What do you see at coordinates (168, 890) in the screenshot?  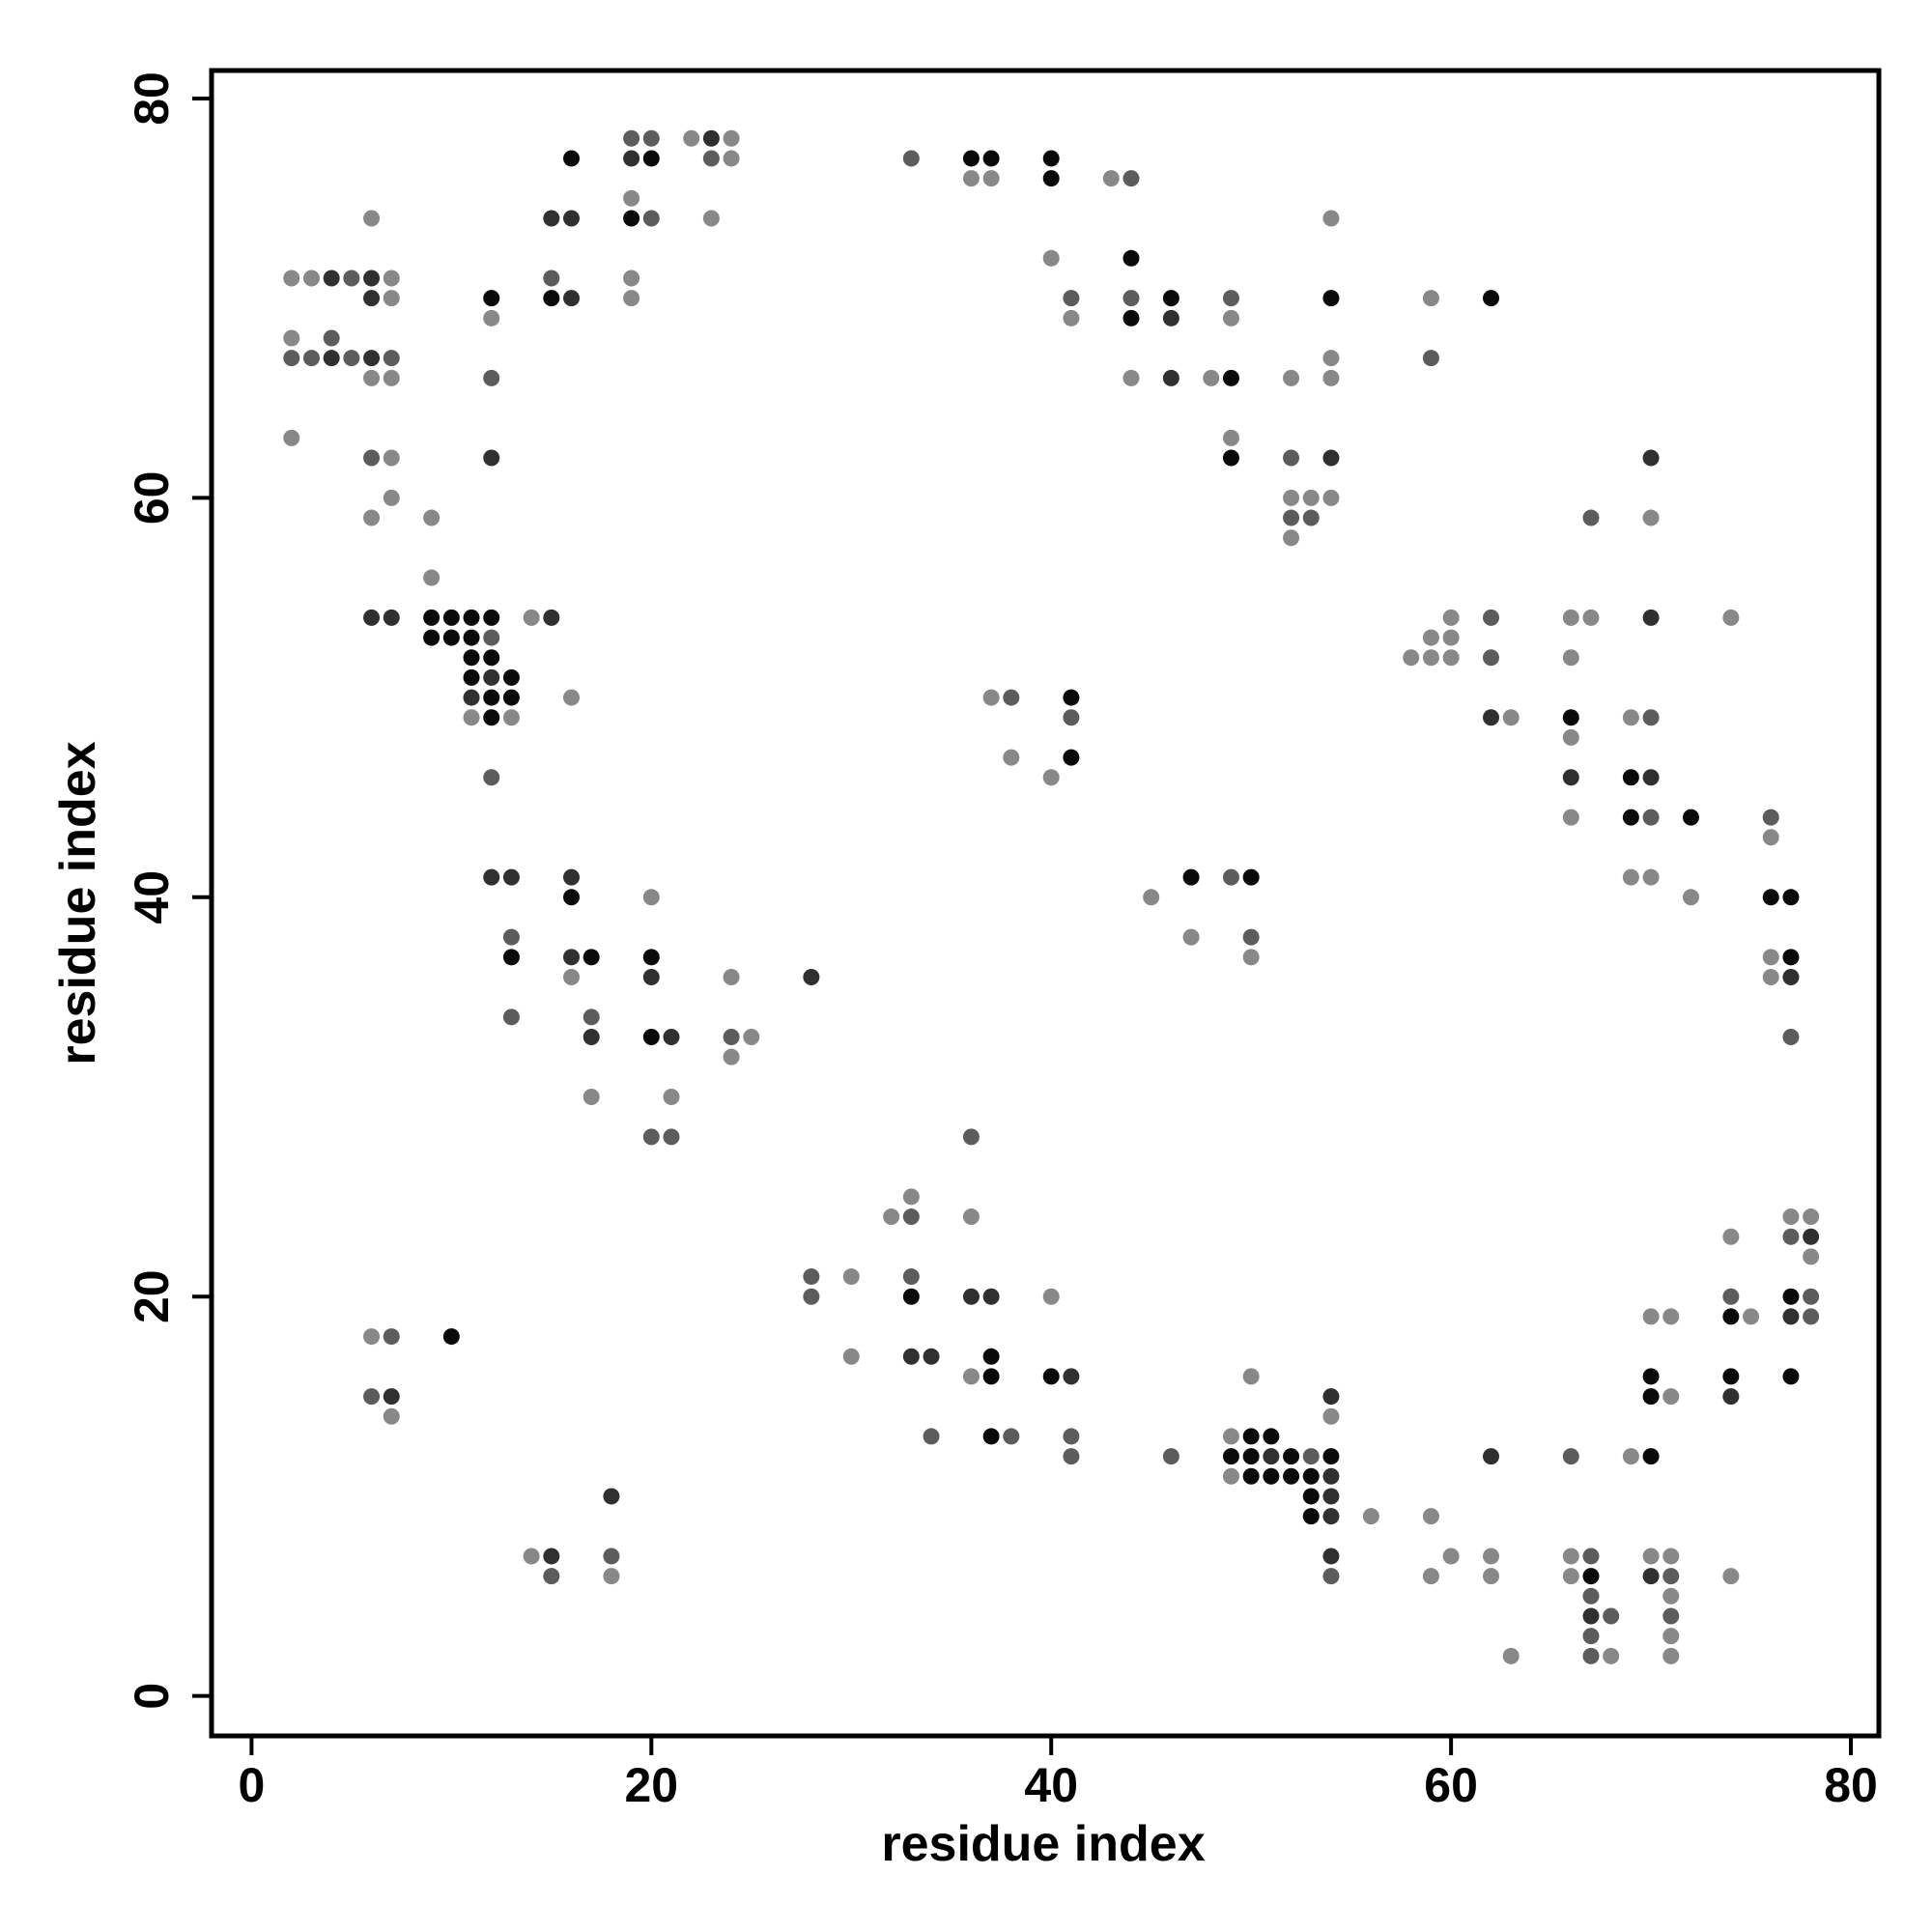 I see `y-axis: 0 20 40 60 80` at bounding box center [168, 890].